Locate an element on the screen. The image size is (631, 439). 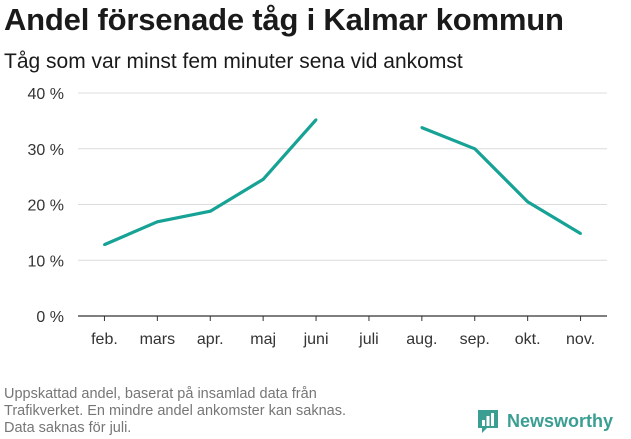
brand-name: Newsworthy is located at coordinates (560, 420).